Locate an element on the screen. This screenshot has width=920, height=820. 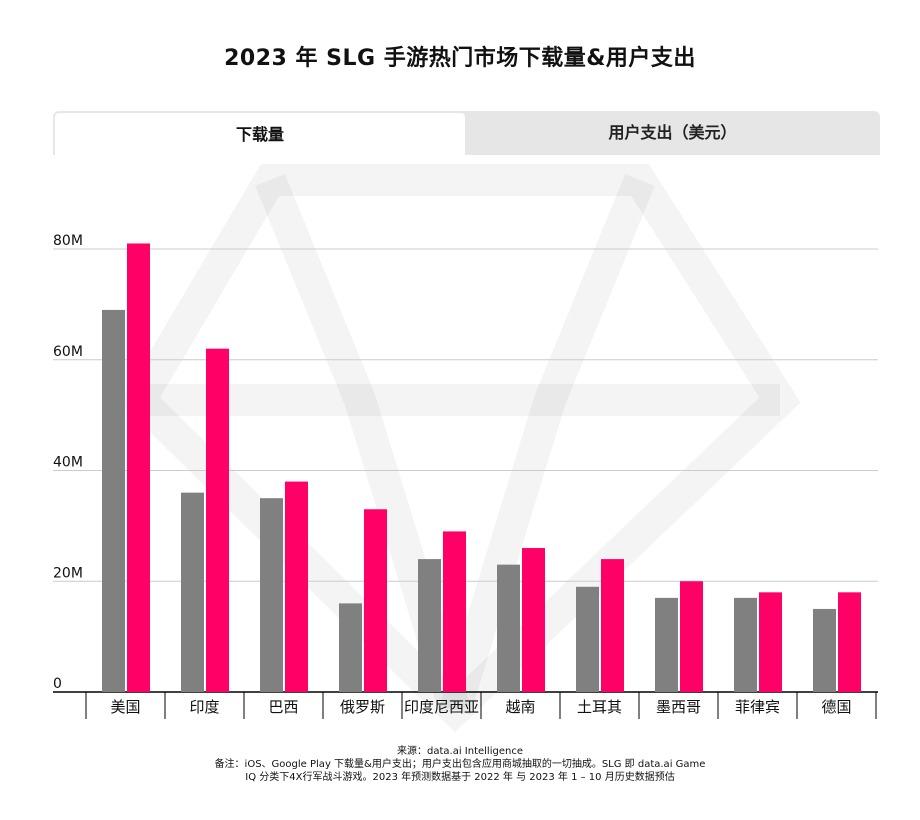
x-tick-label: 俄罗斯 is located at coordinates (362, 707).